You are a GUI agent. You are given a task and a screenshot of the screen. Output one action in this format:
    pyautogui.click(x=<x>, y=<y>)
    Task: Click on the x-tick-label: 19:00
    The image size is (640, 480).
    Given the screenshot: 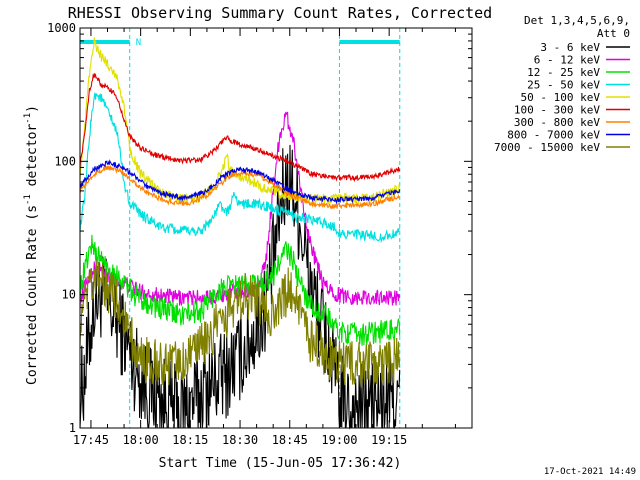 What is the action you would take?
    pyautogui.click(x=339, y=440)
    